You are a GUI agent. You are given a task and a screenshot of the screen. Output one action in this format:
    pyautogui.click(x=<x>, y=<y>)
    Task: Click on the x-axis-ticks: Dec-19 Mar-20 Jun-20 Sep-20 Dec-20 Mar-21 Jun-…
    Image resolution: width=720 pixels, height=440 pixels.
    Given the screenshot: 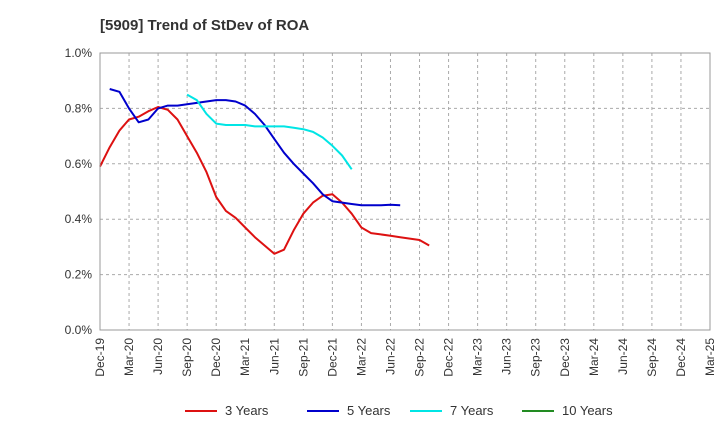 What is the action you would take?
    pyautogui.click(x=405, y=357)
    